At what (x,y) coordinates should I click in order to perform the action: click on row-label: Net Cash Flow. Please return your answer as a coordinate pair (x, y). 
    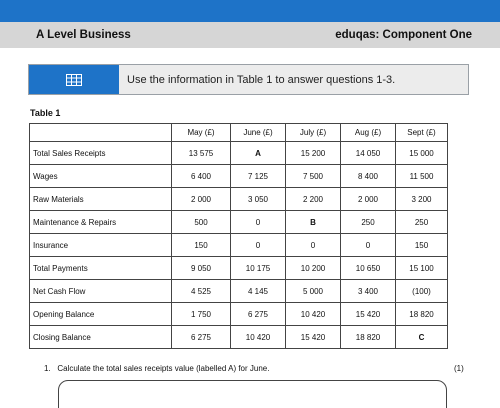
    Looking at the image, I should click on (100, 291).